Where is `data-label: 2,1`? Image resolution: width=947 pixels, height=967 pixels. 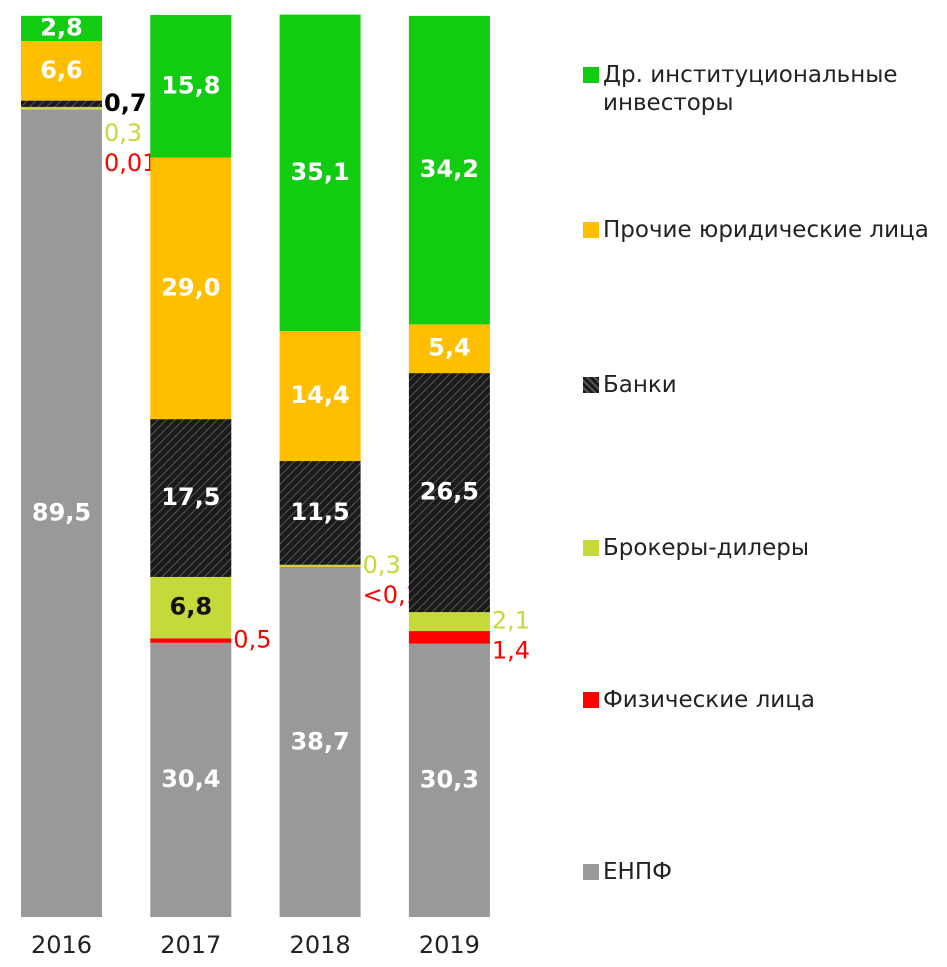 data-label: 2,1 is located at coordinates (511, 621).